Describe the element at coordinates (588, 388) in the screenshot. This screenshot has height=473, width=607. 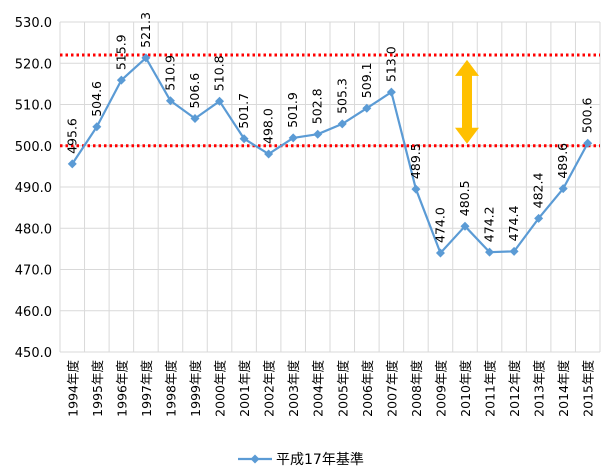
I see `x-tick-label: 2015年度` at that location.